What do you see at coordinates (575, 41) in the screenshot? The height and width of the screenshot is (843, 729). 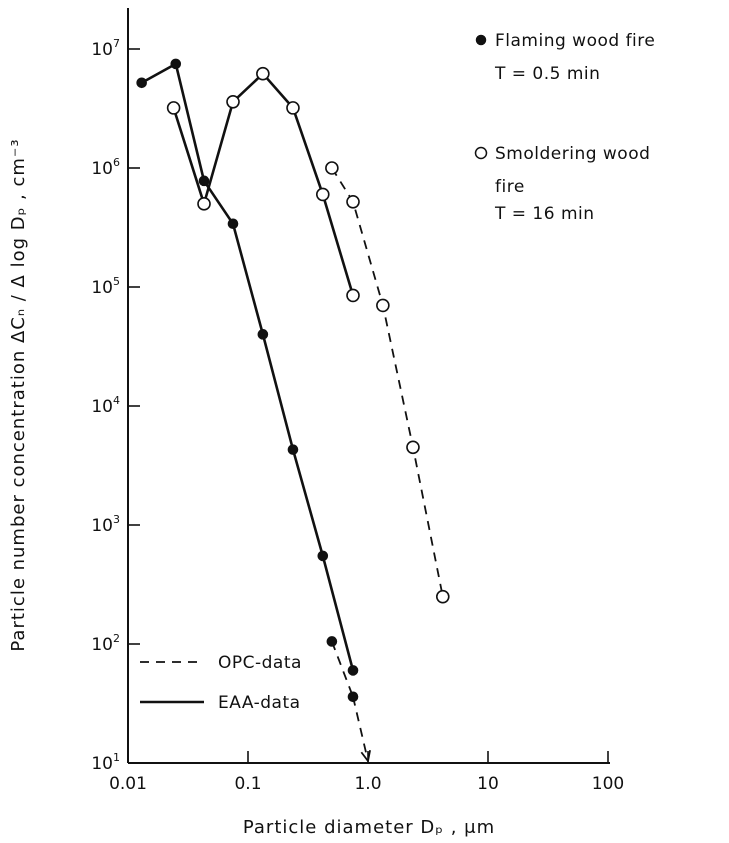 I see `legend-text: Flaming wood fire` at bounding box center [575, 41].